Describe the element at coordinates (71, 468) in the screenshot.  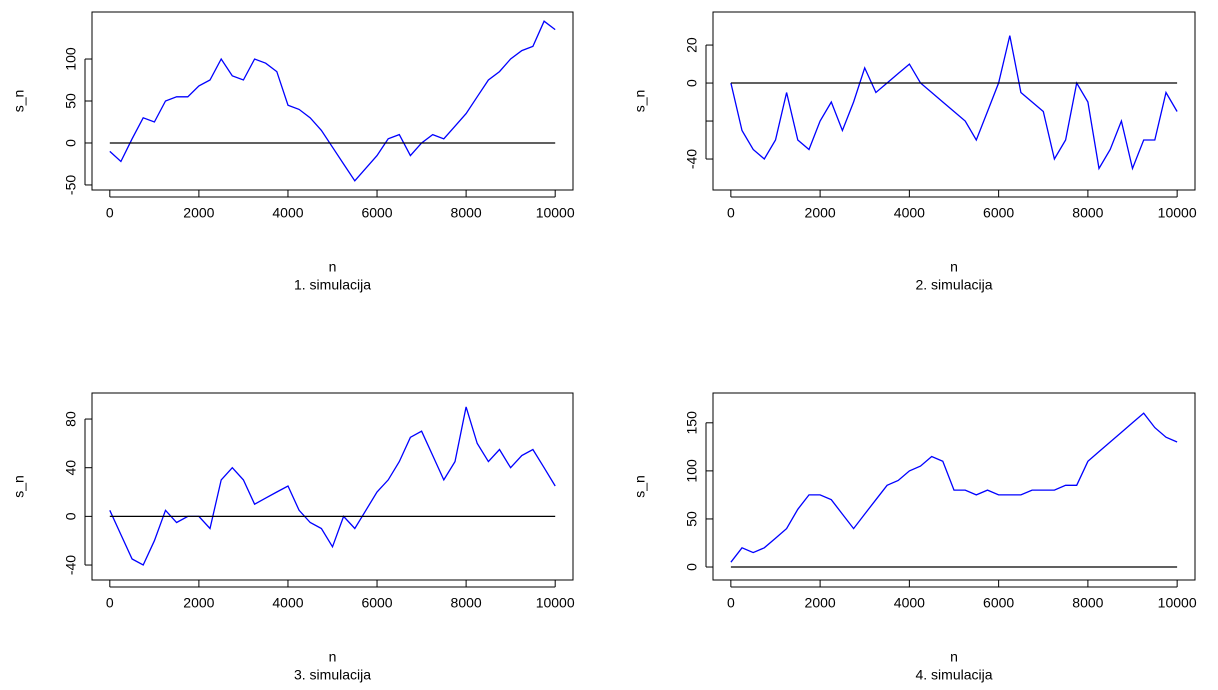
I see `y-tick-label: 40` at that location.